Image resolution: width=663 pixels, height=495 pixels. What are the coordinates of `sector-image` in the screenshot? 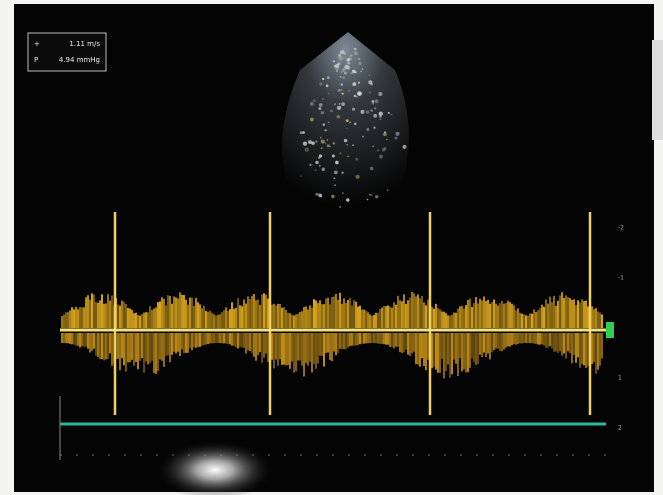 It's located at (345, 118).